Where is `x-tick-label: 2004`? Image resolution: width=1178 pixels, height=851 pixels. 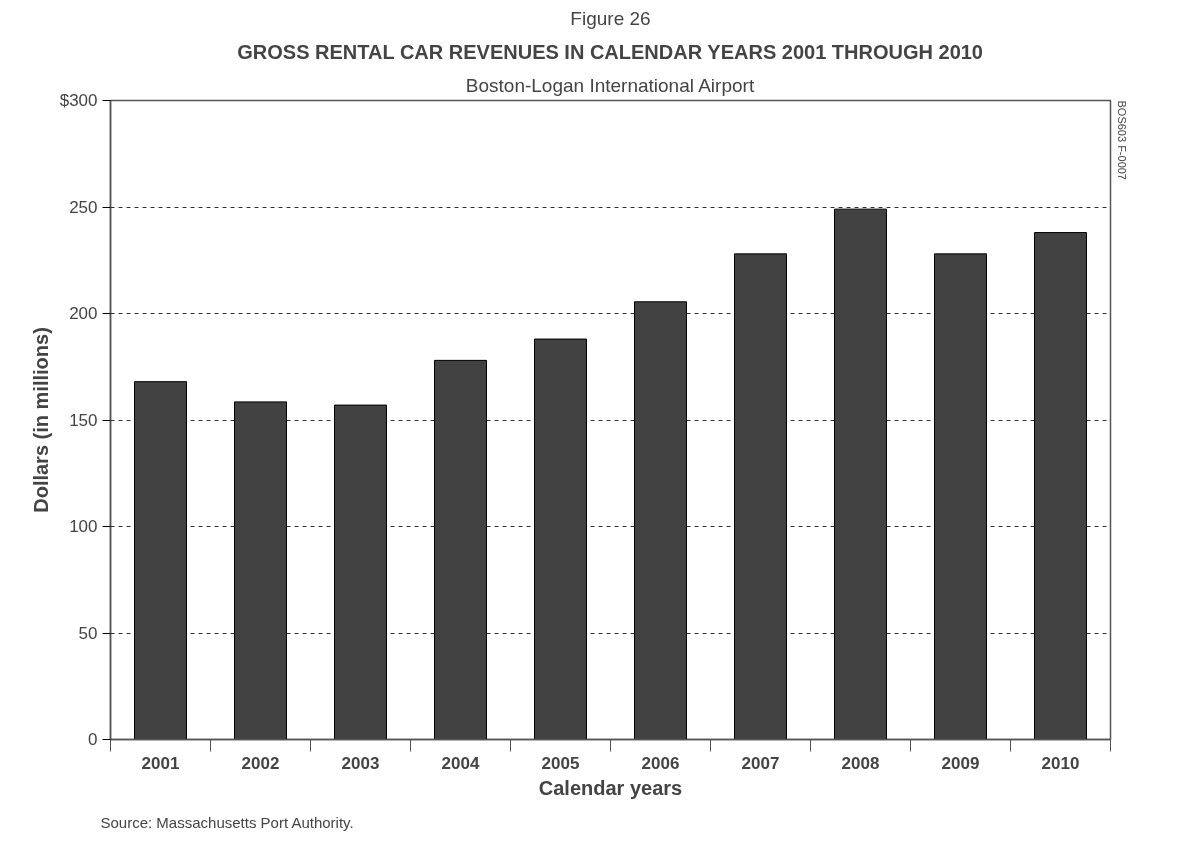
x-tick-label: 2004 is located at coordinates (460, 763).